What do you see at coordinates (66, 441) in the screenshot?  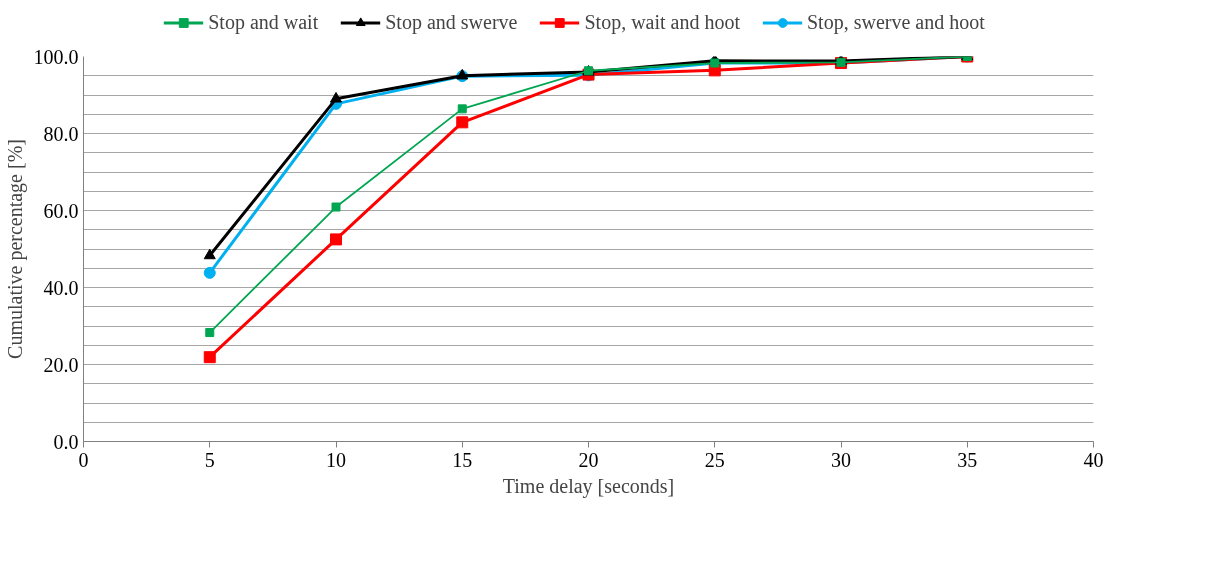 I see `y-tick-label: 0.0` at bounding box center [66, 441].